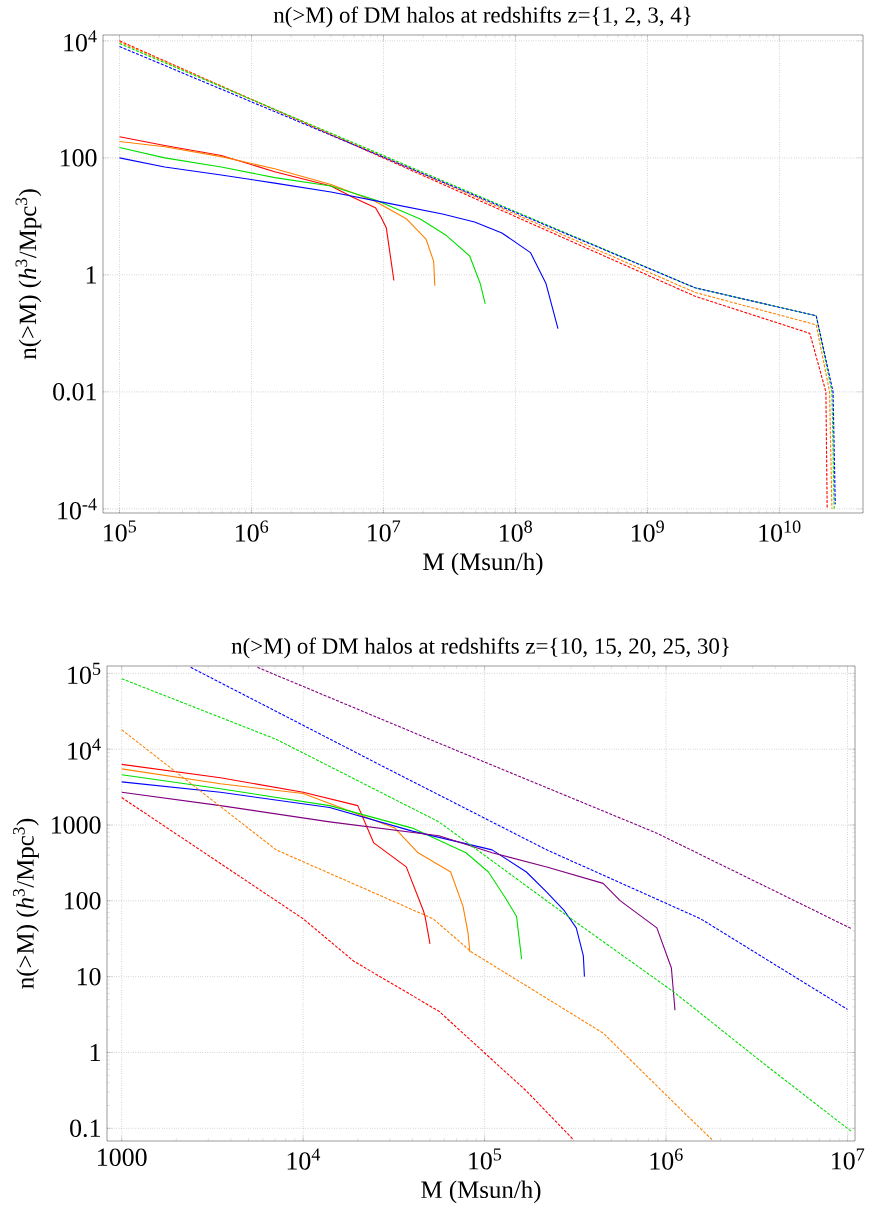  Describe the element at coordinates (122, 1157) in the screenshot. I see `x-tick-label: 1000` at that location.